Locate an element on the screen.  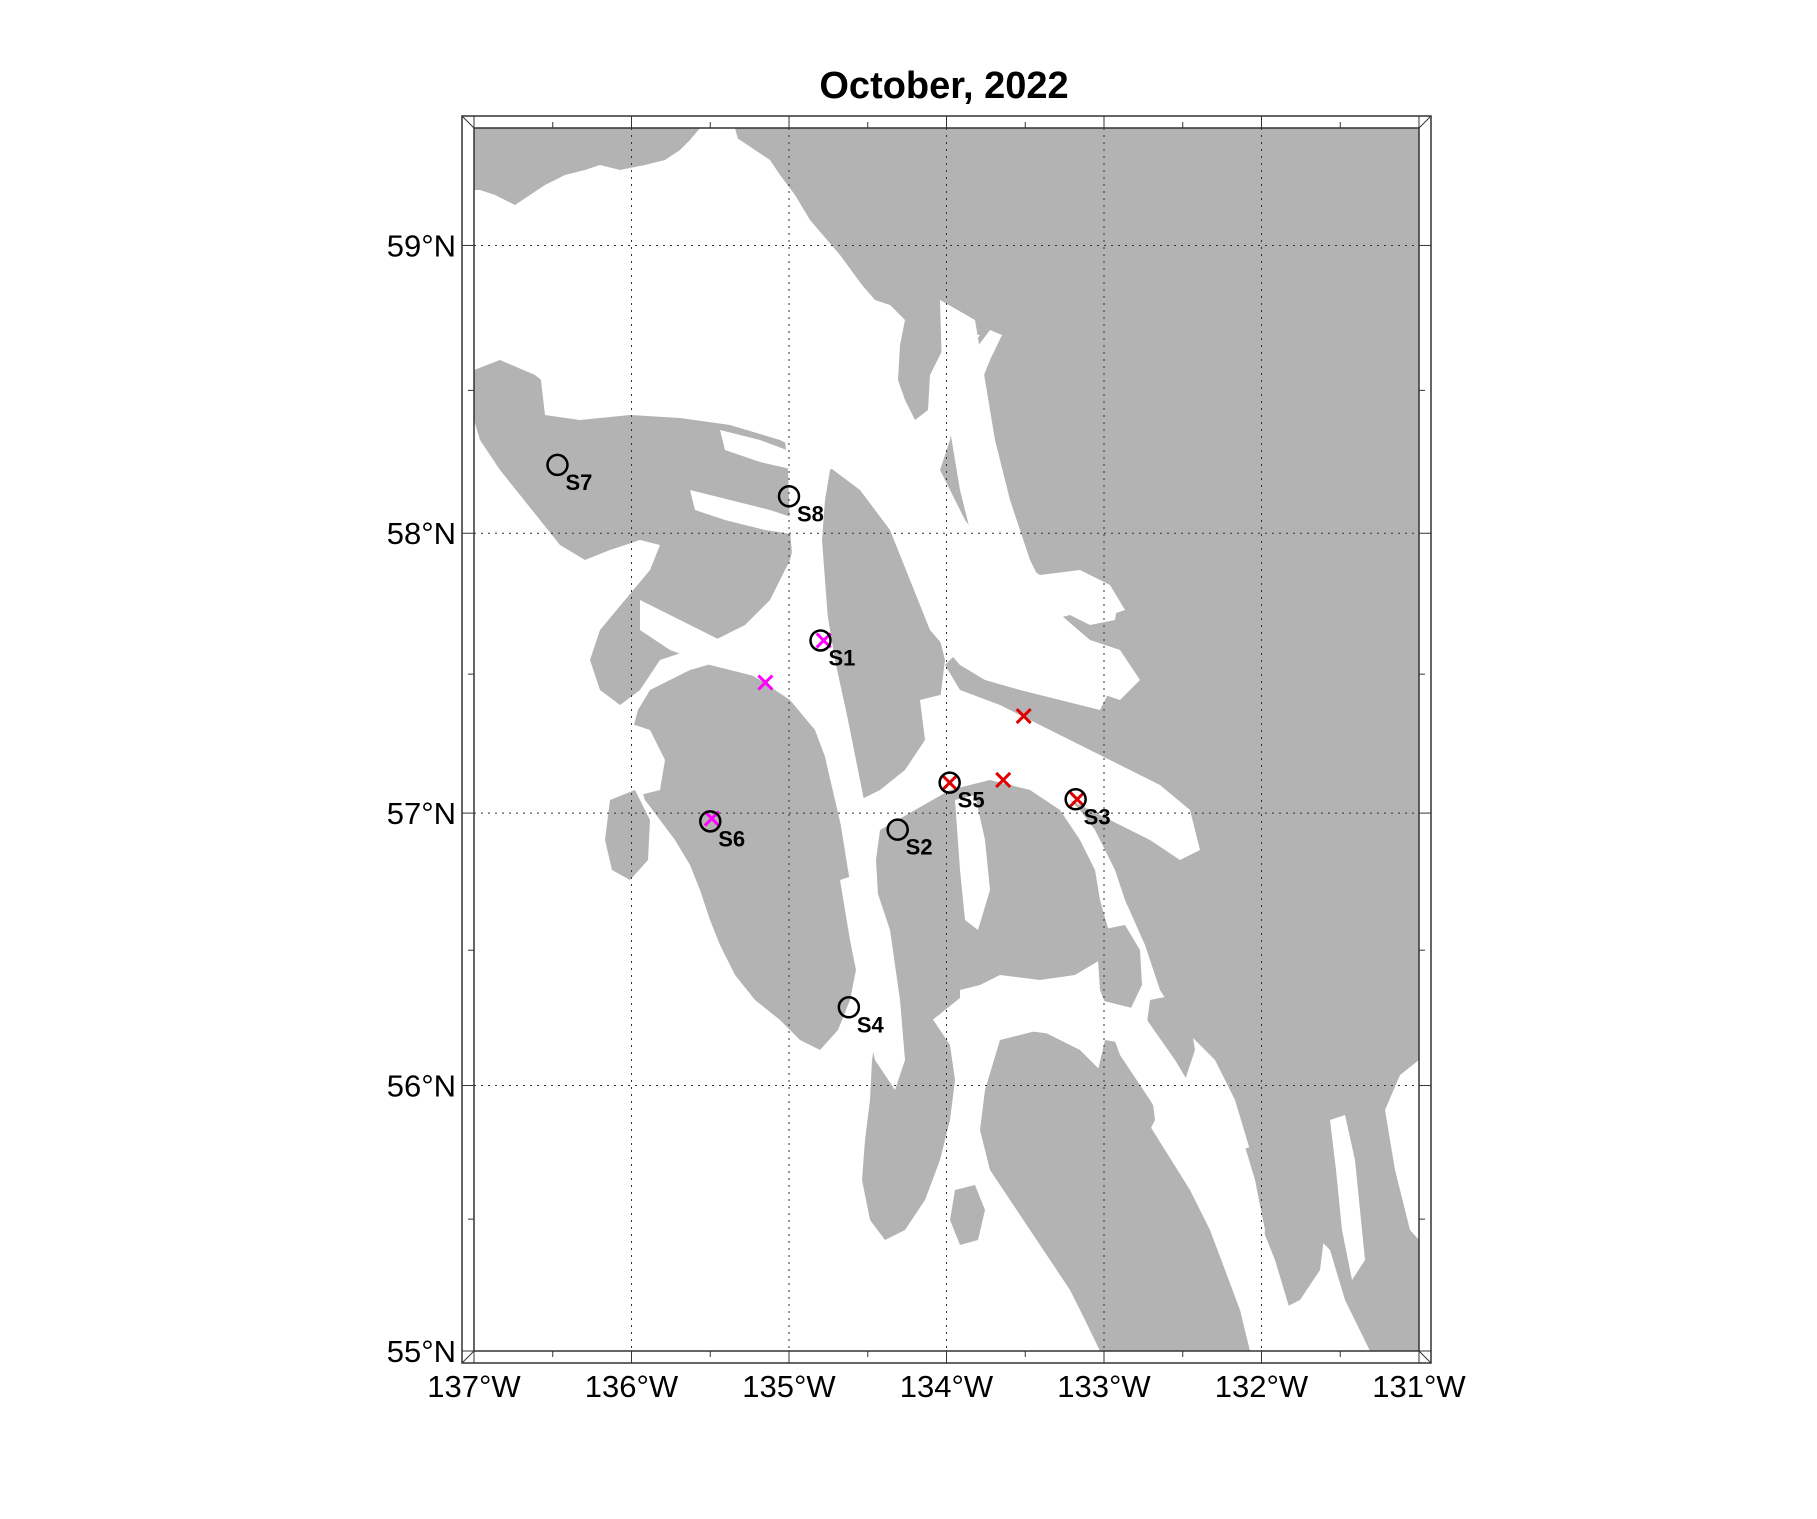
station-label: S4 is located at coordinates (871, 1024).